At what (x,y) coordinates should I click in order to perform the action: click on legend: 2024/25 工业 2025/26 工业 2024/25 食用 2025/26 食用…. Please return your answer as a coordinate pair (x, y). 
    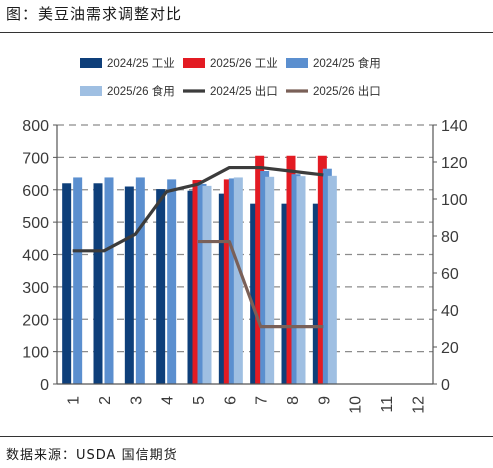
    Looking at the image, I should click on (230, 77).